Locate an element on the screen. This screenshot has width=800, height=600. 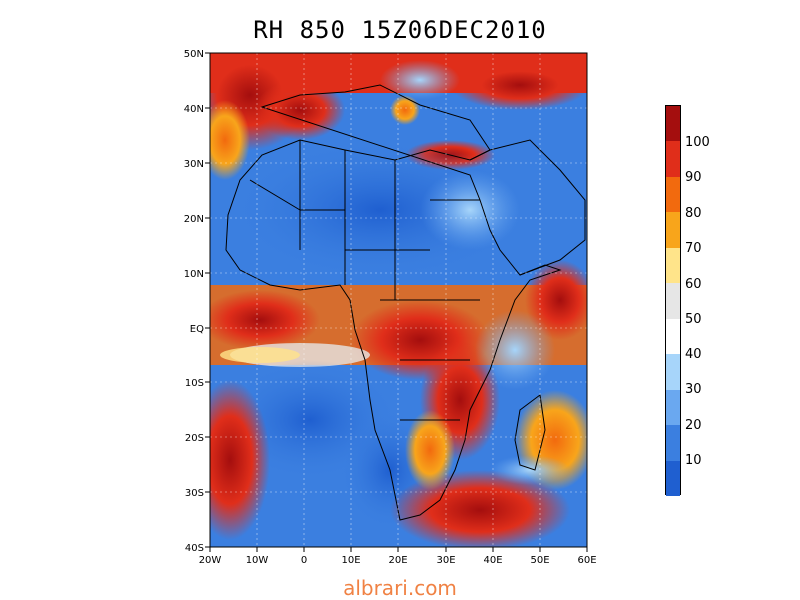
colorbar-label: 60 is located at coordinates (693, 284).